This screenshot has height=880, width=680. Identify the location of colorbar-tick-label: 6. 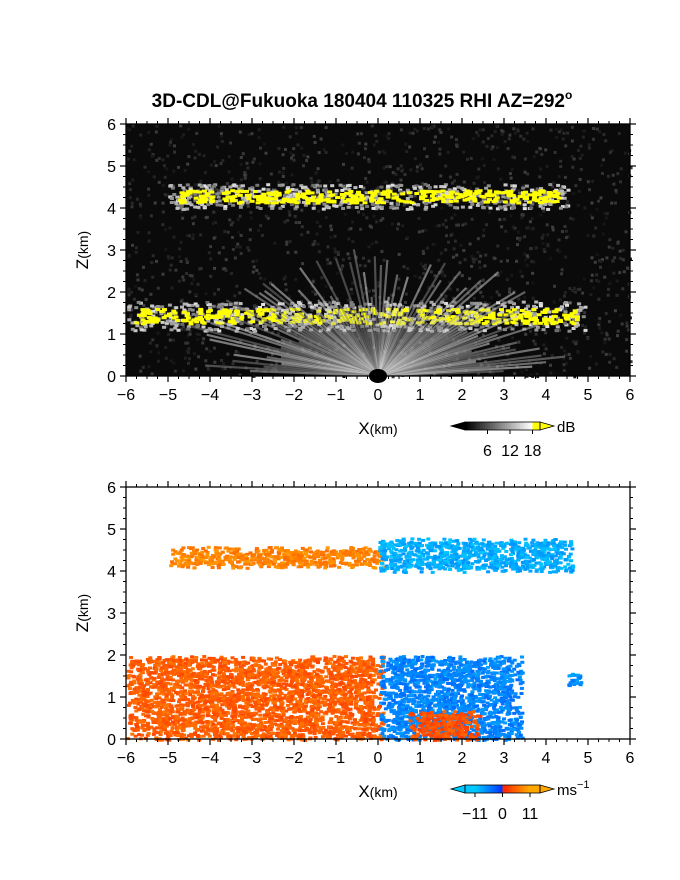
(487, 451).